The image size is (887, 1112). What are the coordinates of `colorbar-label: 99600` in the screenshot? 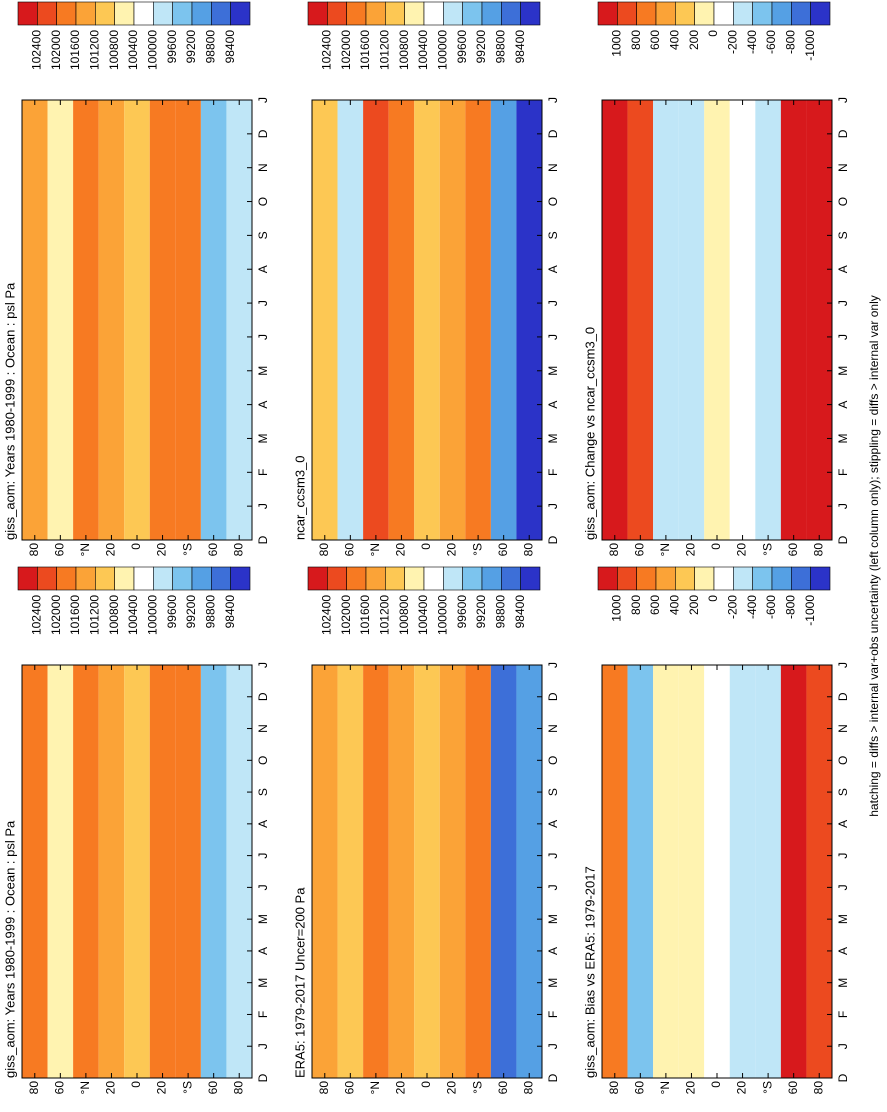 It's located at (172, 47).